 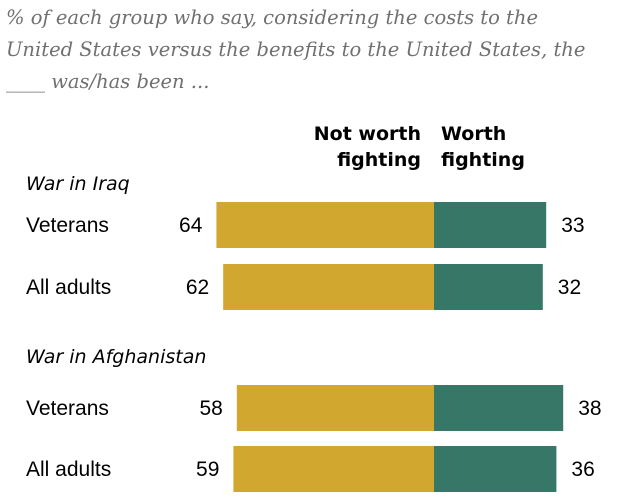 What do you see at coordinates (367, 134) in the screenshot?
I see `header-not-worth-line-1: Not worth` at bounding box center [367, 134].